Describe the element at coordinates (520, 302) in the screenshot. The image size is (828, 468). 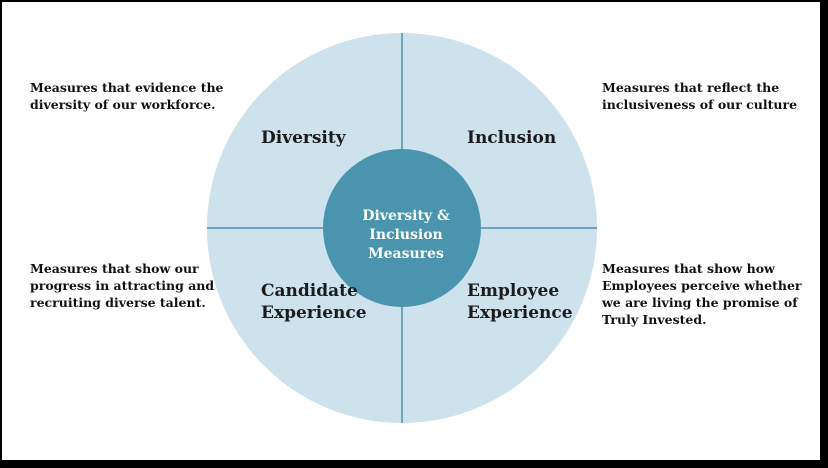
I see `quadrant-label-employee-experience: Employee Experience` at that location.